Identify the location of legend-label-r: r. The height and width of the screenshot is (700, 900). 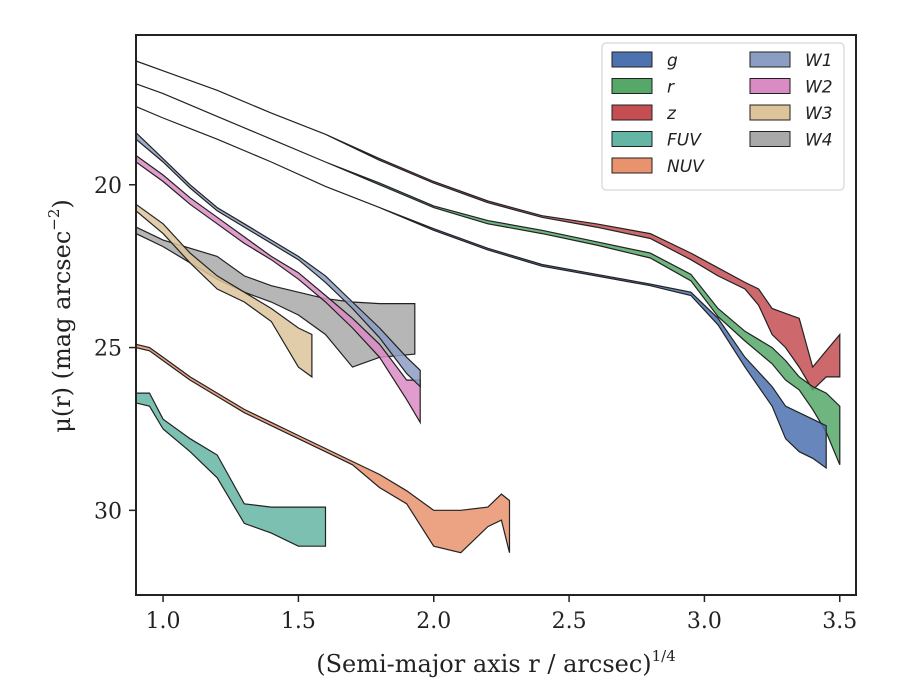
(671, 88).